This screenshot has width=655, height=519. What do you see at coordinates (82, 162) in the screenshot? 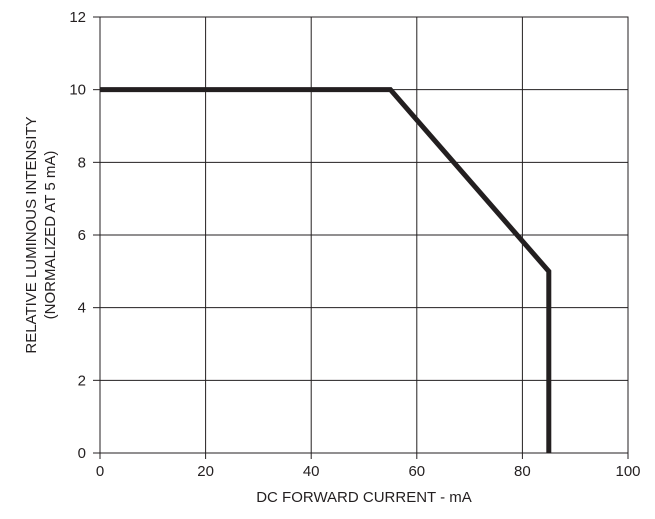
I see `y-tick-label: 8` at bounding box center [82, 162].